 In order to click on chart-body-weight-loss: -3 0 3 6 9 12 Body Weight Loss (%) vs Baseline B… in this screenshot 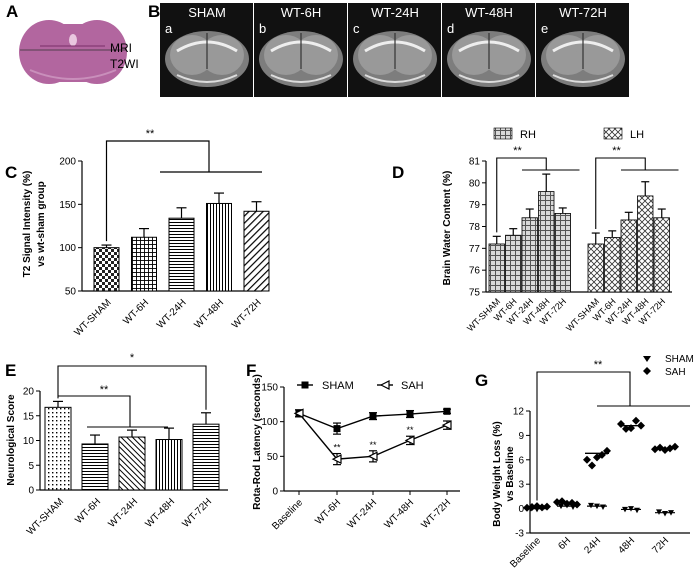, I will do `click(593, 461)`.